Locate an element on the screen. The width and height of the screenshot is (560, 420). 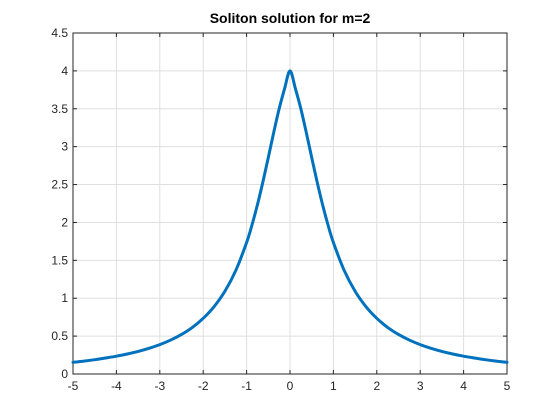
x-tick-label: 3 is located at coordinates (420, 386).